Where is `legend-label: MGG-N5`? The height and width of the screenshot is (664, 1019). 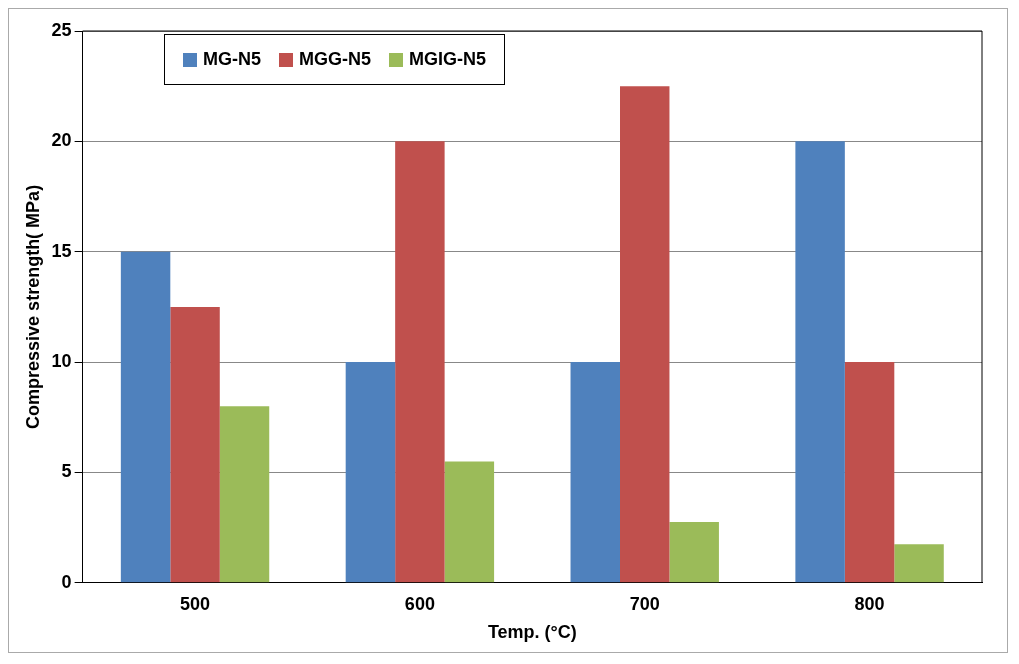 legend-label: MGG-N5 is located at coordinates (335, 59).